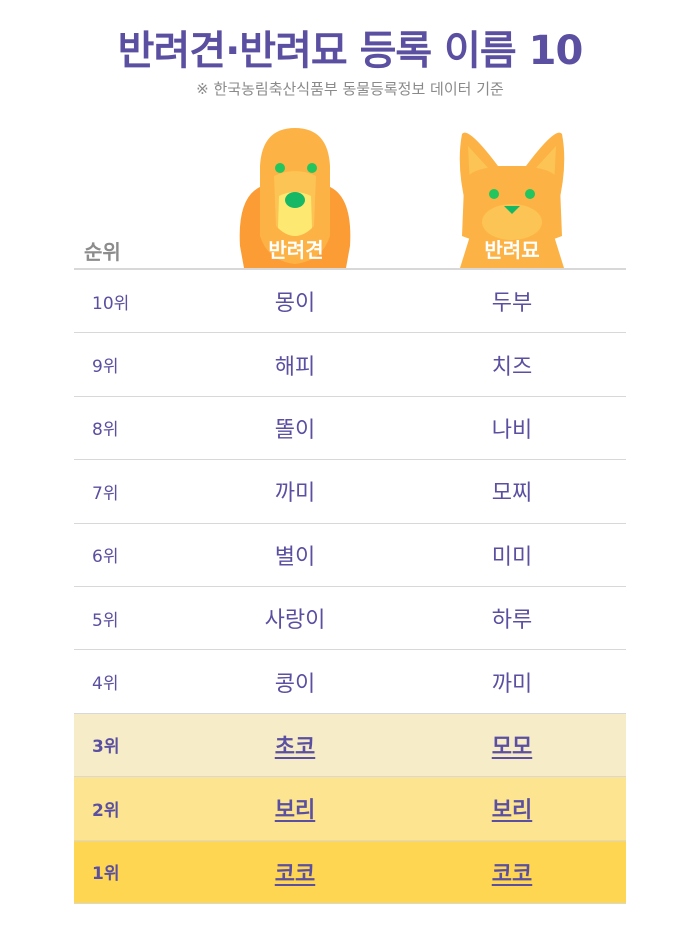  What do you see at coordinates (296, 250) in the screenshot?
I see `dog-column-header: 반려견` at bounding box center [296, 250].